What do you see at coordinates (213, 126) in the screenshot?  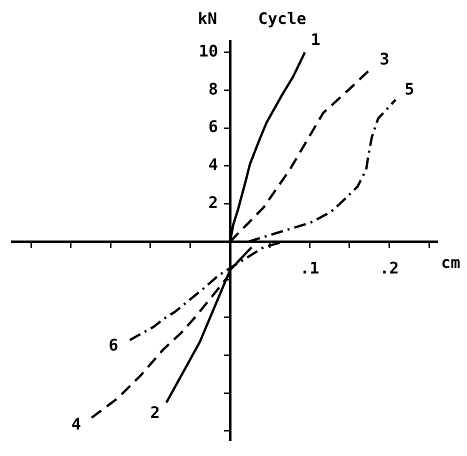 I see `y-tick-label: 6` at bounding box center [213, 126].